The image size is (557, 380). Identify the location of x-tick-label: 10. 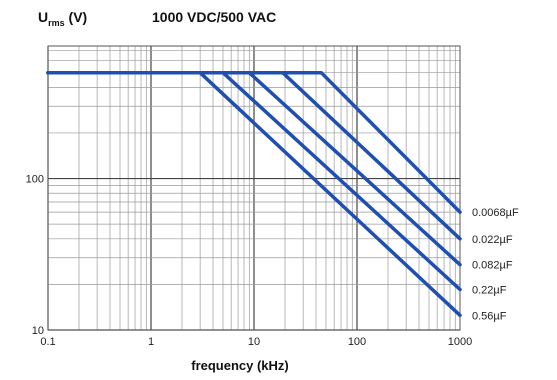
(254, 342).